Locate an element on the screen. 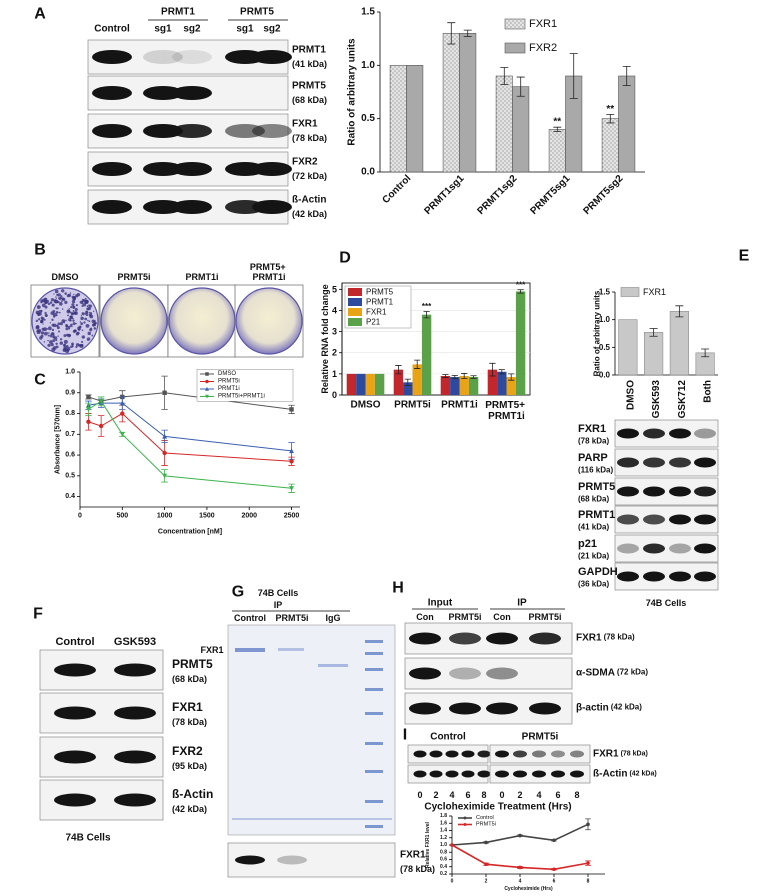 The height and width of the screenshot is (896, 764). gel-streak is located at coordinates (312, 819).